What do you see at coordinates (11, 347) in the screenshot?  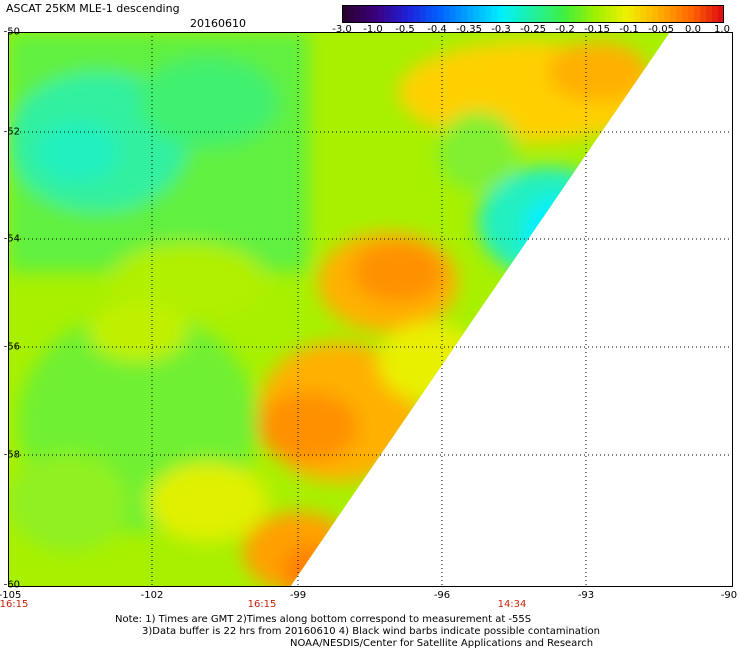 I see `lat-label: -56` at bounding box center [11, 347].